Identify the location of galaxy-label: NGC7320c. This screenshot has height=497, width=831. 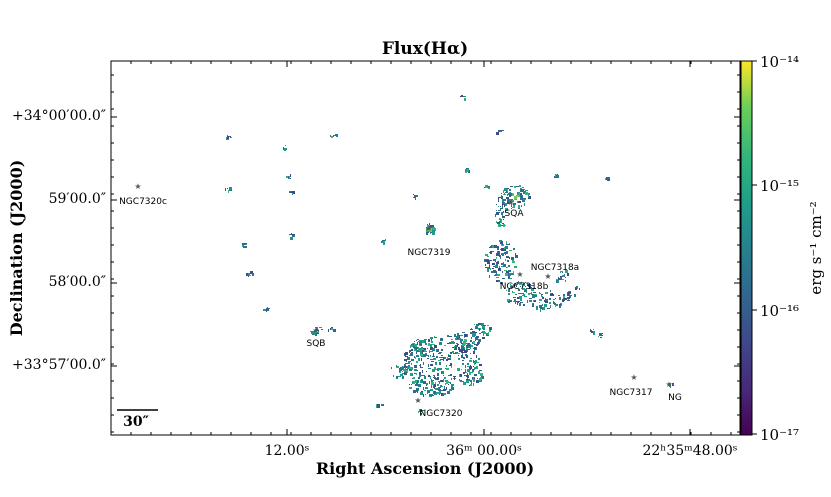
(143, 202).